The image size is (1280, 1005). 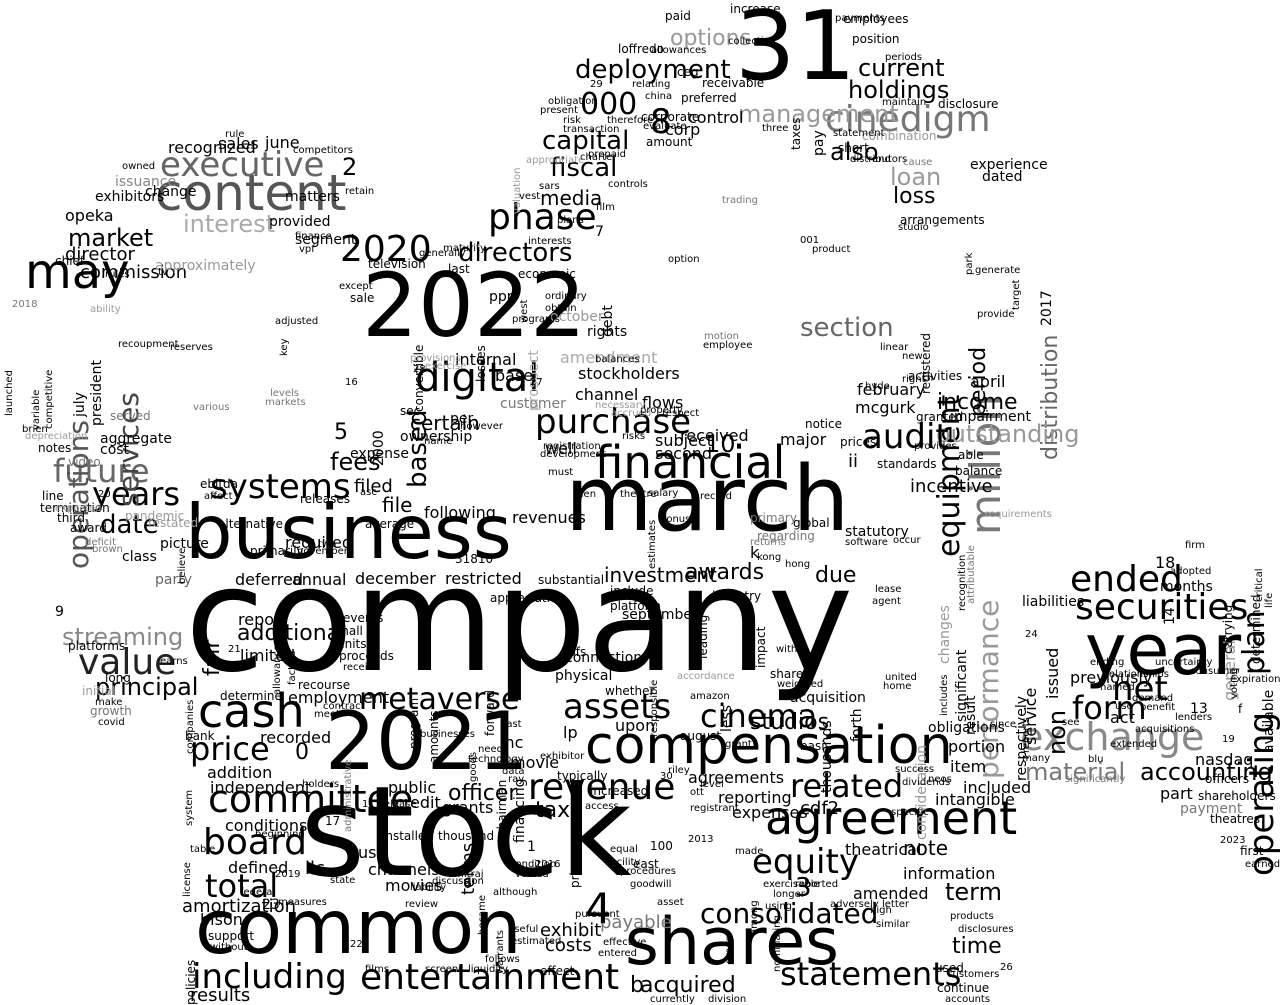 What do you see at coordinates (584, 676) in the screenshot?
I see `cloud-word: physical` at bounding box center [584, 676].